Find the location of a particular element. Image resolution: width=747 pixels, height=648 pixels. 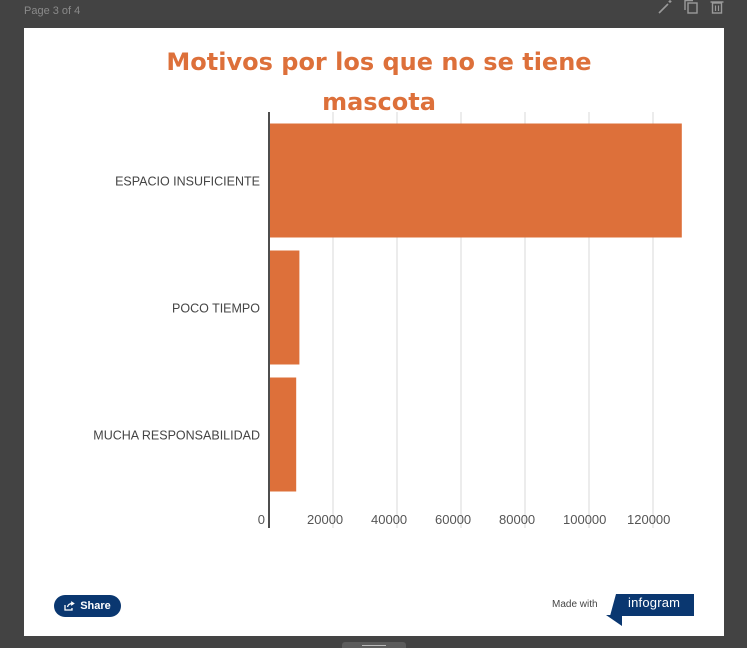

duplicate-icon is located at coordinates (691, 7).